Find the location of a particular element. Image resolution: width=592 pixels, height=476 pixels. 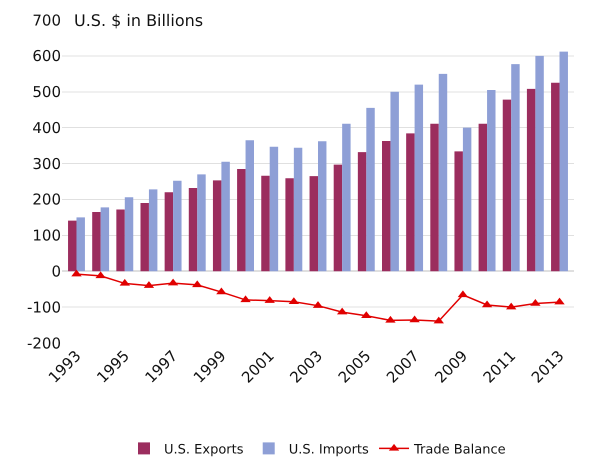

y-tick-label: 400 is located at coordinates (46, 127).